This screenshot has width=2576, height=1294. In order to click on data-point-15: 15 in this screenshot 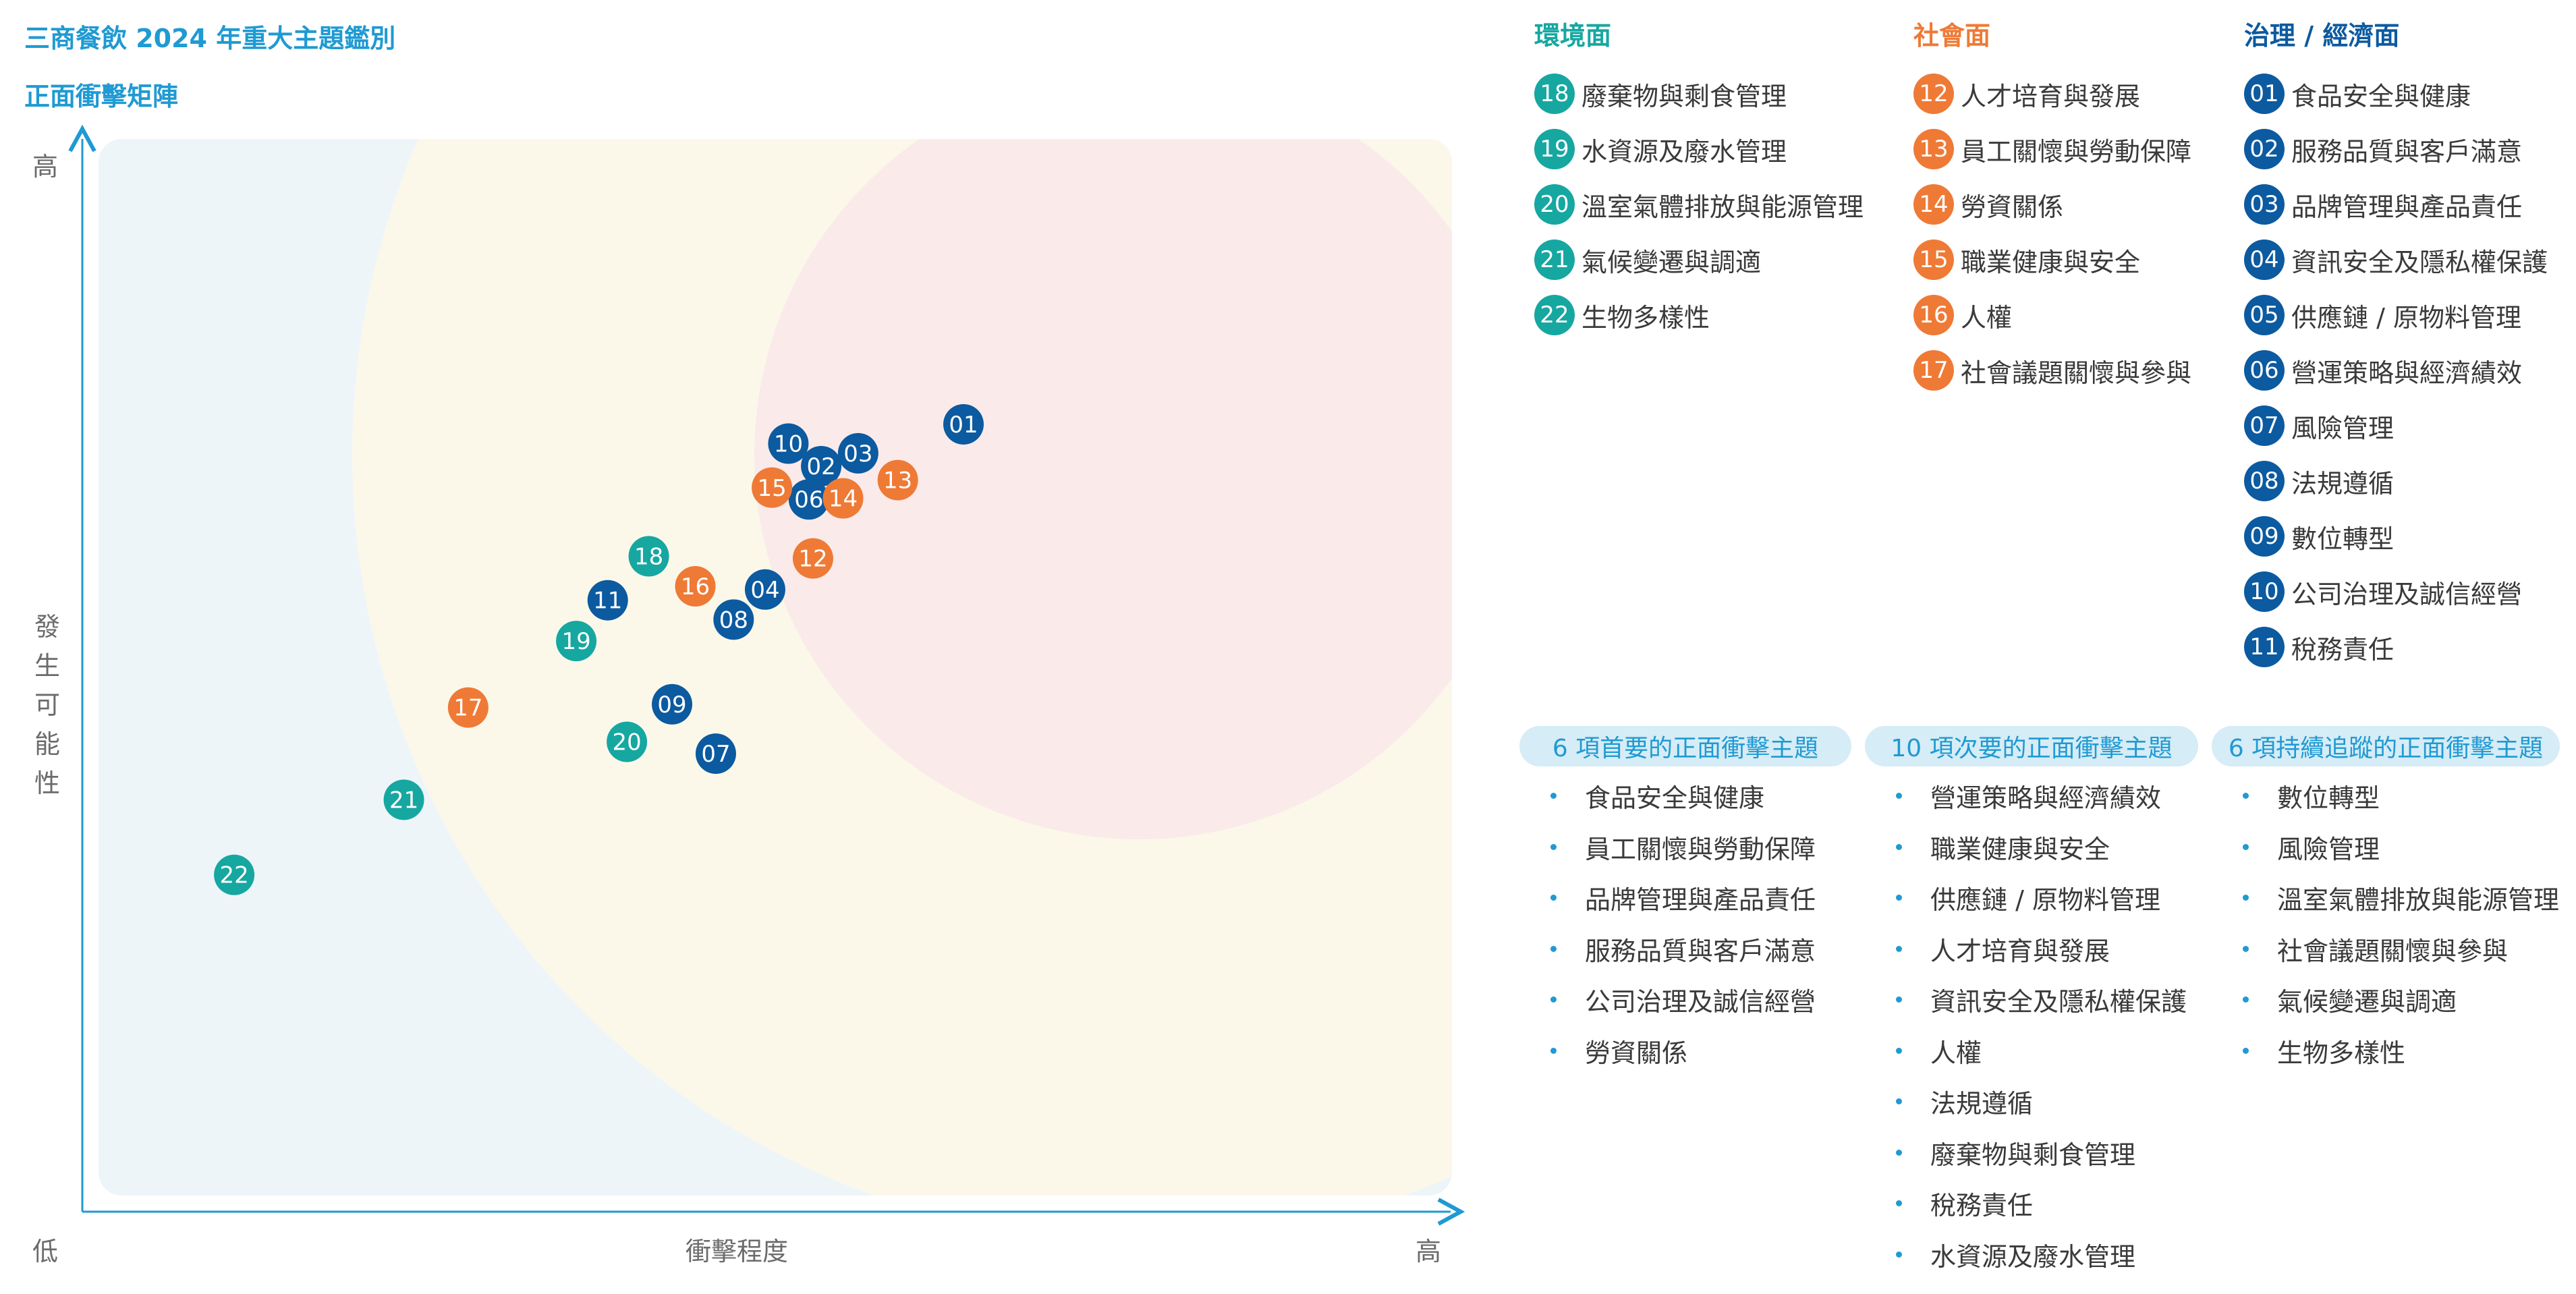, I will do `click(772, 487)`.